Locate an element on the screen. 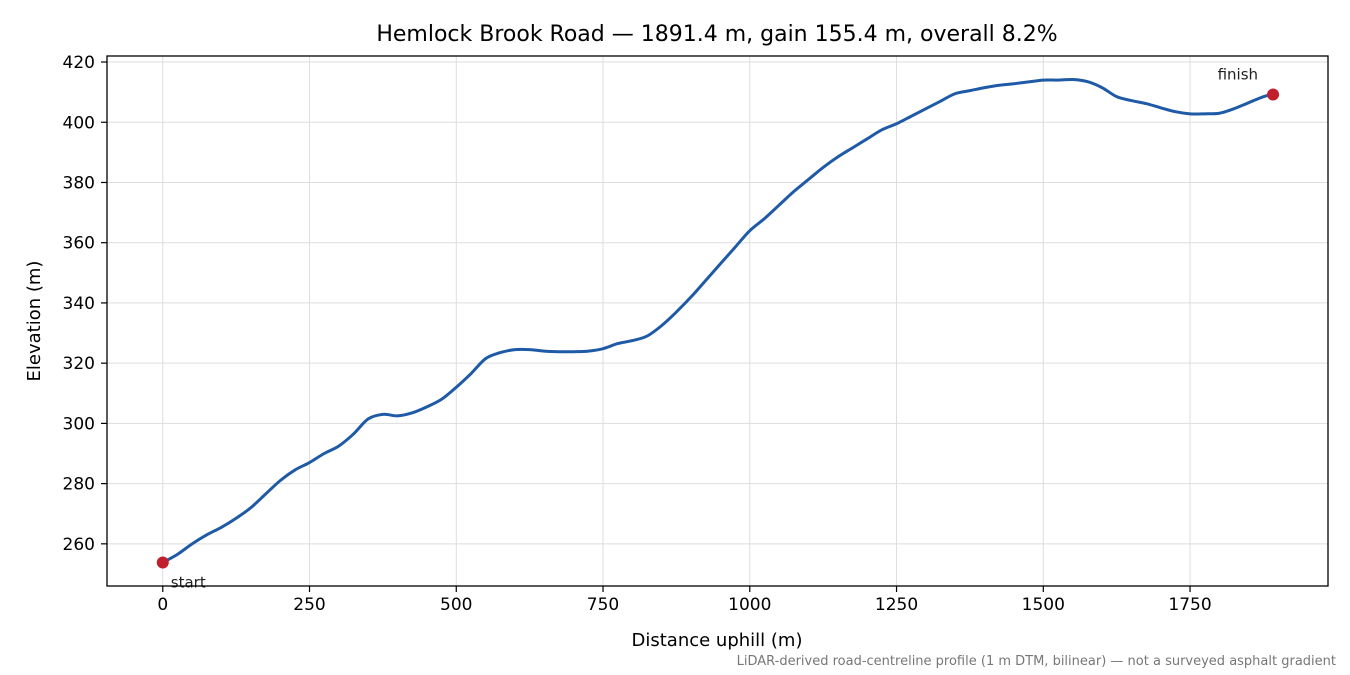 The width and height of the screenshot is (1350, 675). y-tick-label: 360 is located at coordinates (79, 244).